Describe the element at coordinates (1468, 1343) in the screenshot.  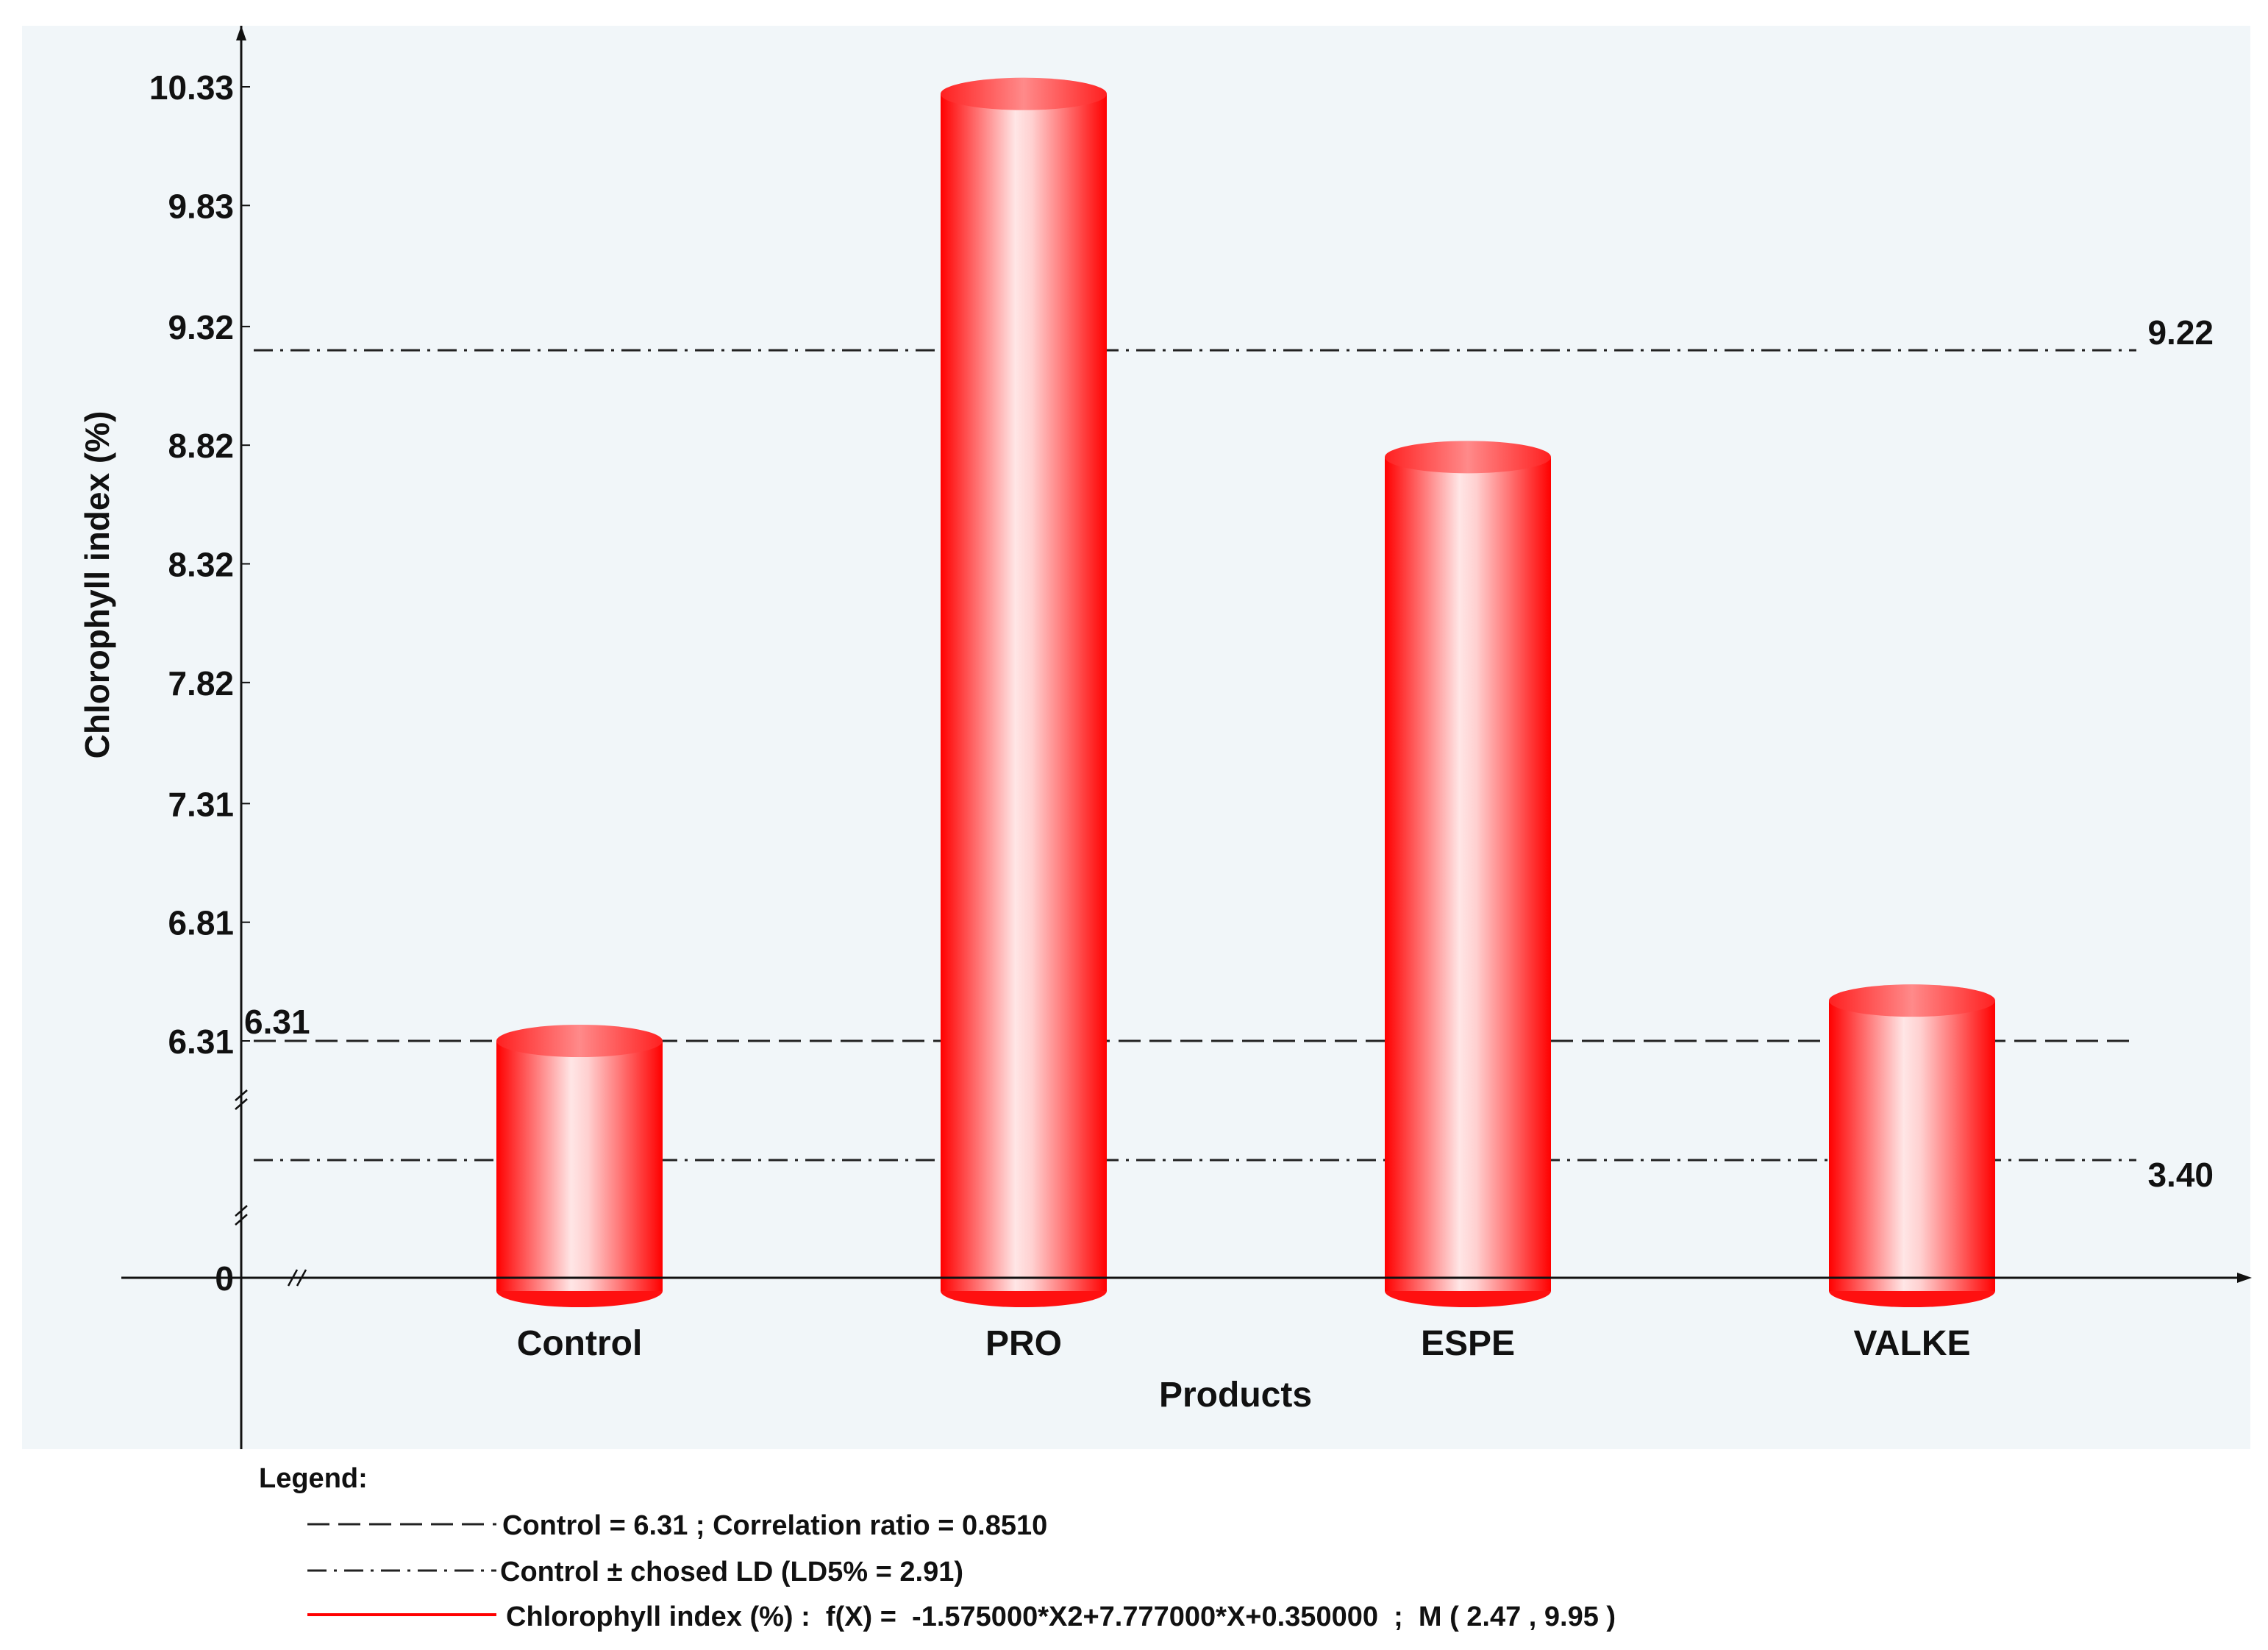
I see `x-tick-label: ESPE` at that location.